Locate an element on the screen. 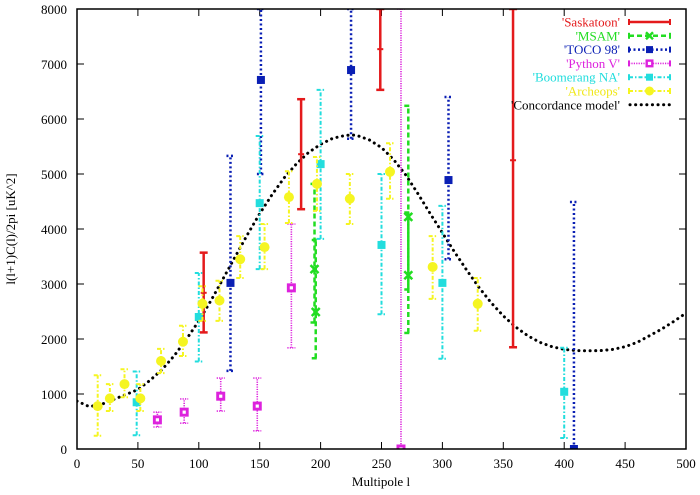 The width and height of the screenshot is (700, 495). open-square-marker is located at coordinates (401, 446).